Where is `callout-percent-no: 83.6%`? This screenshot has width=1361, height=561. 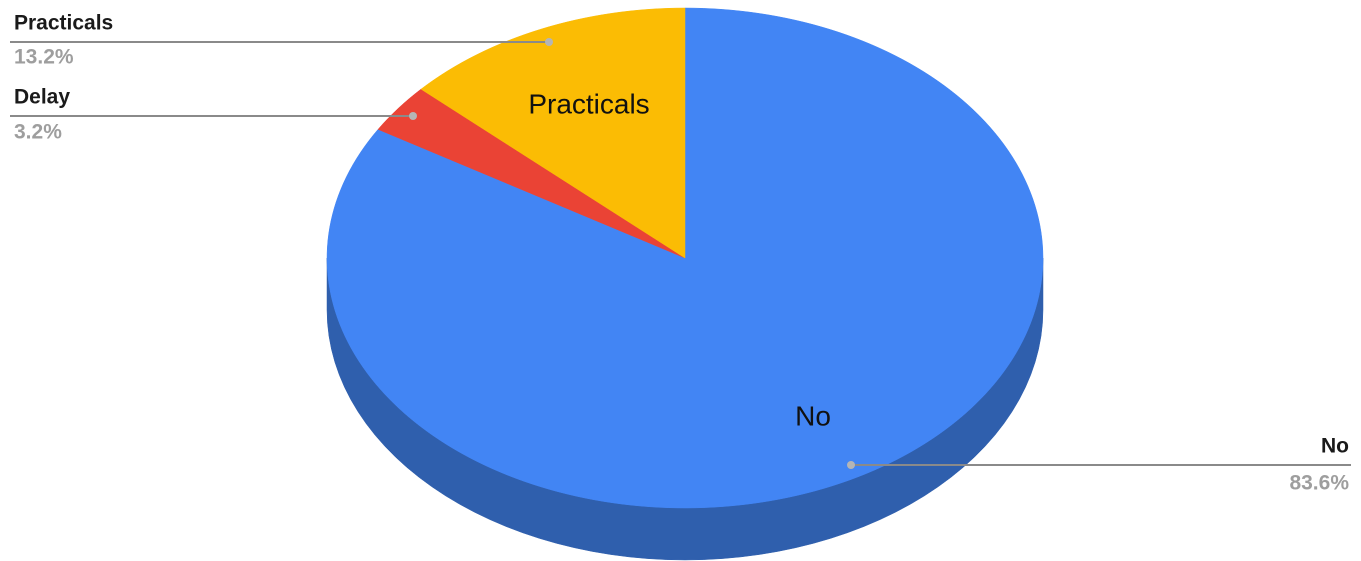 callout-percent-no: 83.6% is located at coordinates (1319, 483).